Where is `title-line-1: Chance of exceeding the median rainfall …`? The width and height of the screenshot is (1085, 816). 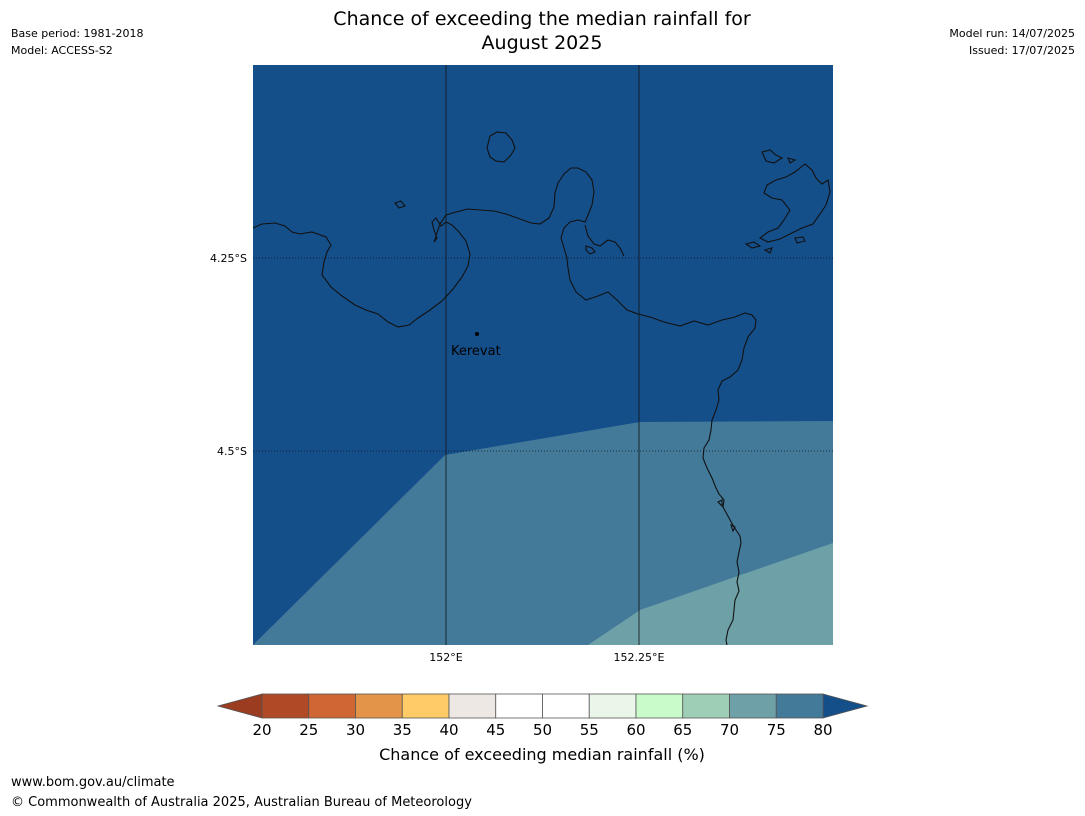 title-line-1: Chance of exceeding the median rainfall … is located at coordinates (542, 19).